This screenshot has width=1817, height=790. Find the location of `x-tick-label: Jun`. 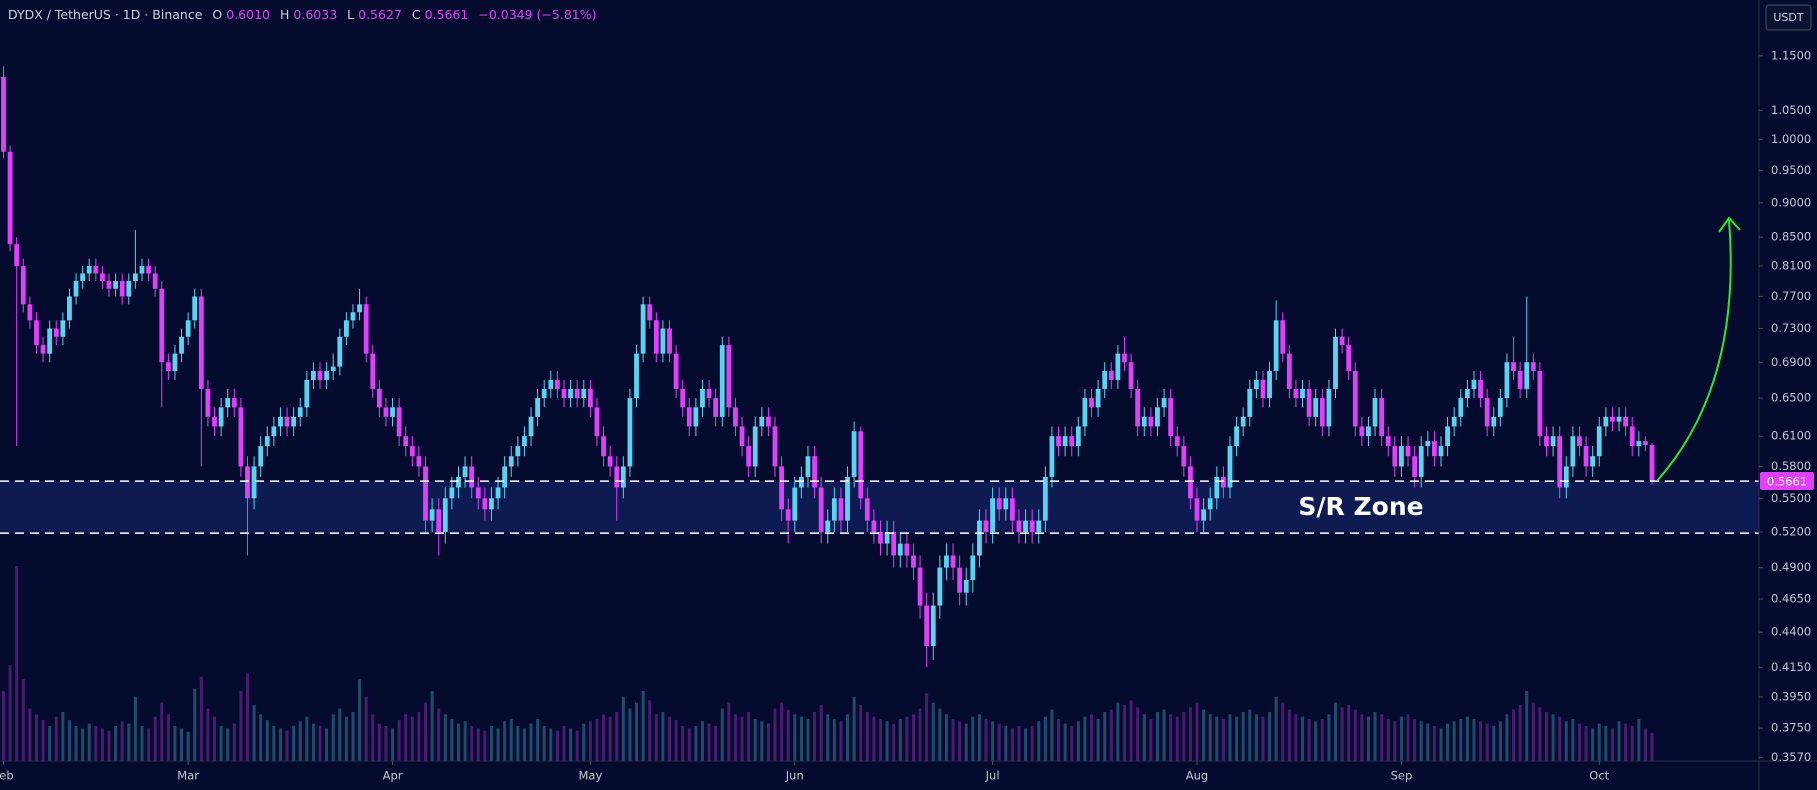

x-tick-label: Jun is located at coordinates (794, 776).